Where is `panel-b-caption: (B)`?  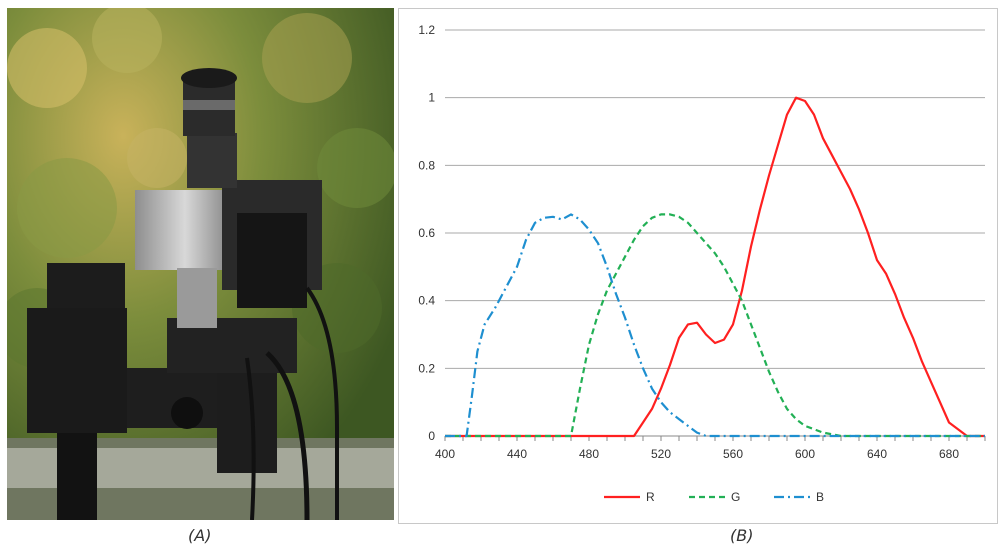 panel-b-caption: (B) is located at coordinates (741, 535).